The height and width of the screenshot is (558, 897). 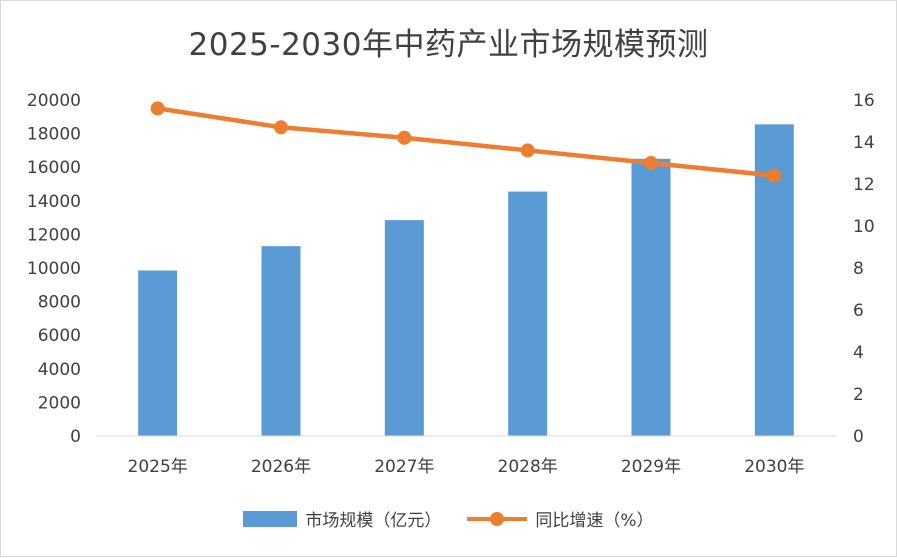 I want to click on left-tick-label: 12000, so click(x=54, y=235).